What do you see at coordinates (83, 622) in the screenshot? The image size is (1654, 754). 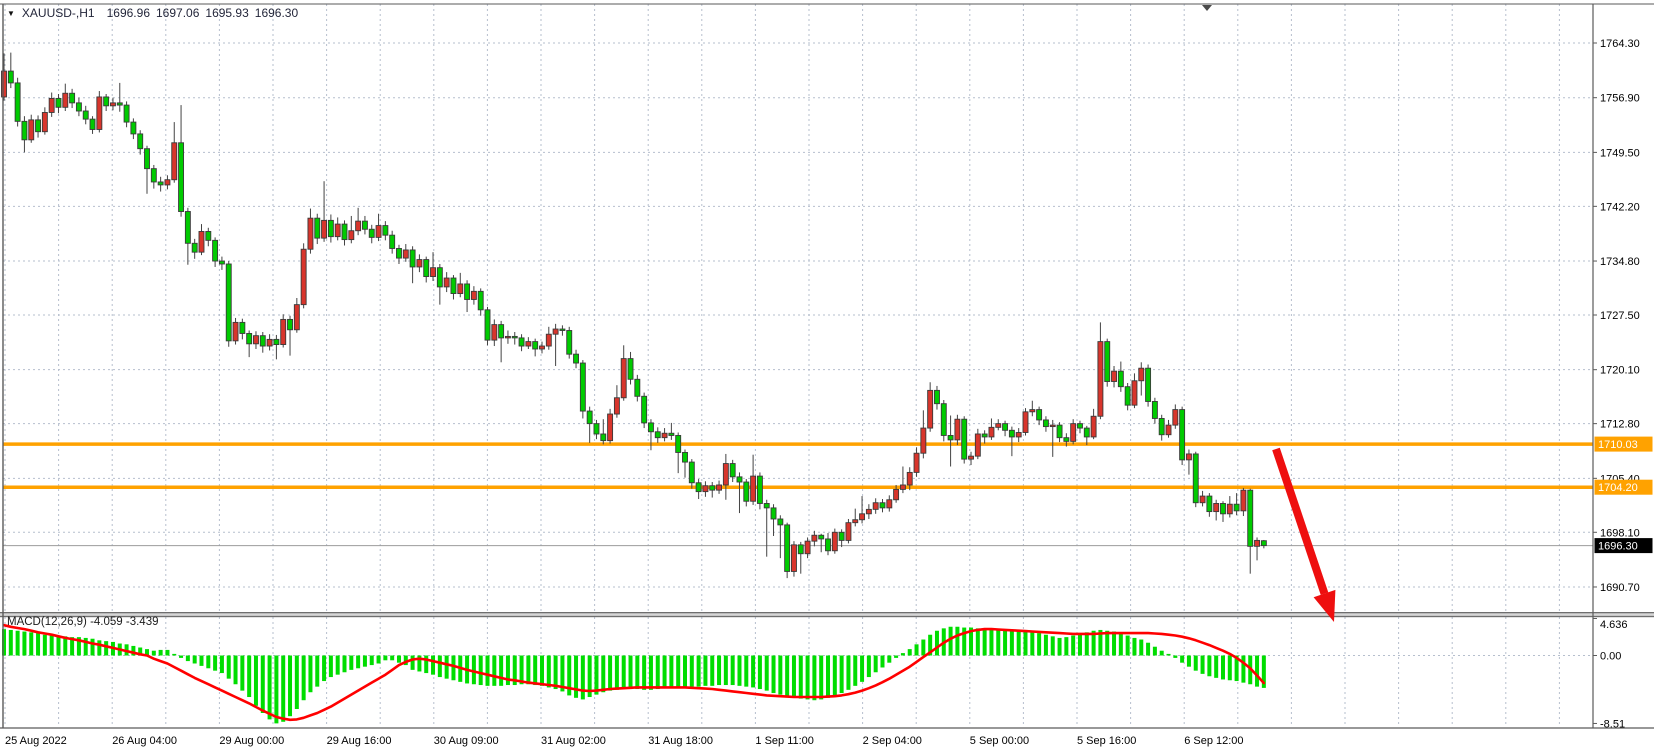 I see `macd-indicator-label: MACD(12,26,9) -4.059 -3.439` at bounding box center [83, 622].